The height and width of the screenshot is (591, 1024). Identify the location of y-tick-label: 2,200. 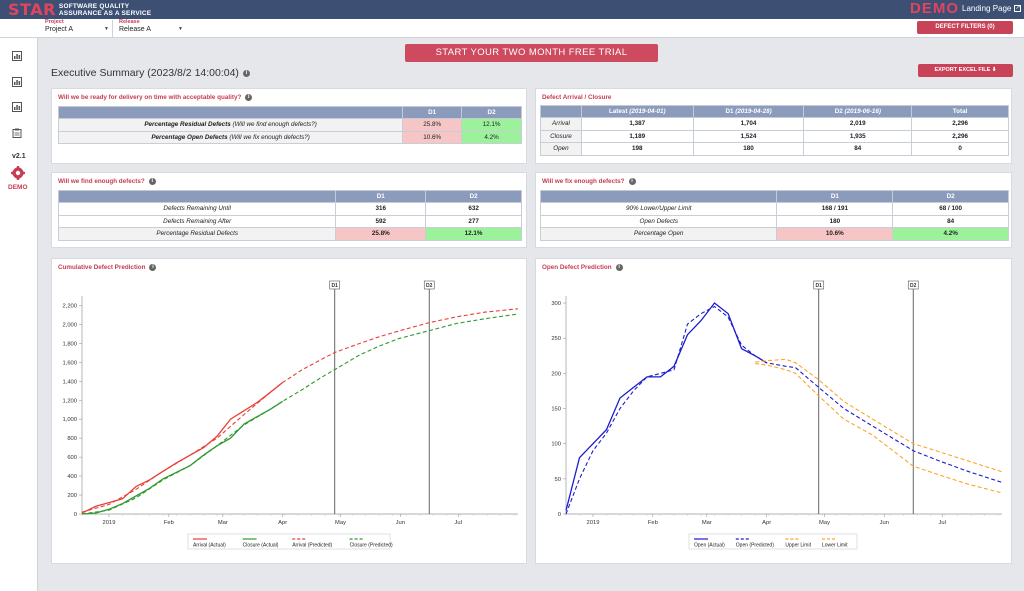
(69, 306).